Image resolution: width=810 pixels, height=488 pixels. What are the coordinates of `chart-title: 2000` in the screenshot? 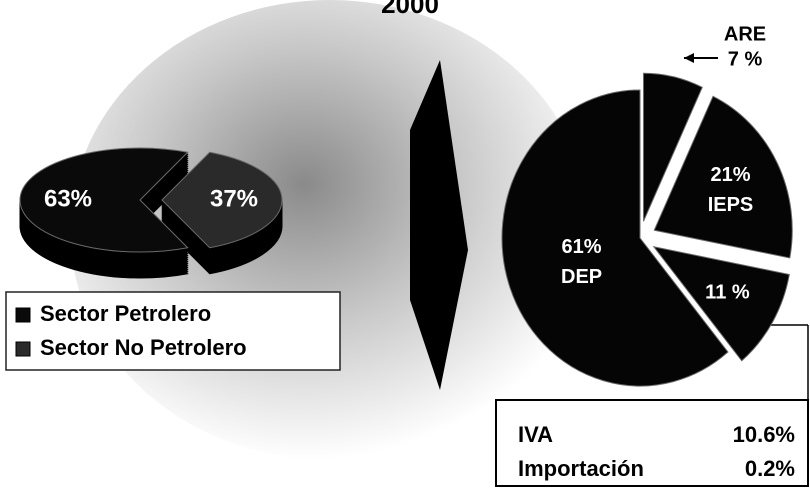 It's located at (410, 9).